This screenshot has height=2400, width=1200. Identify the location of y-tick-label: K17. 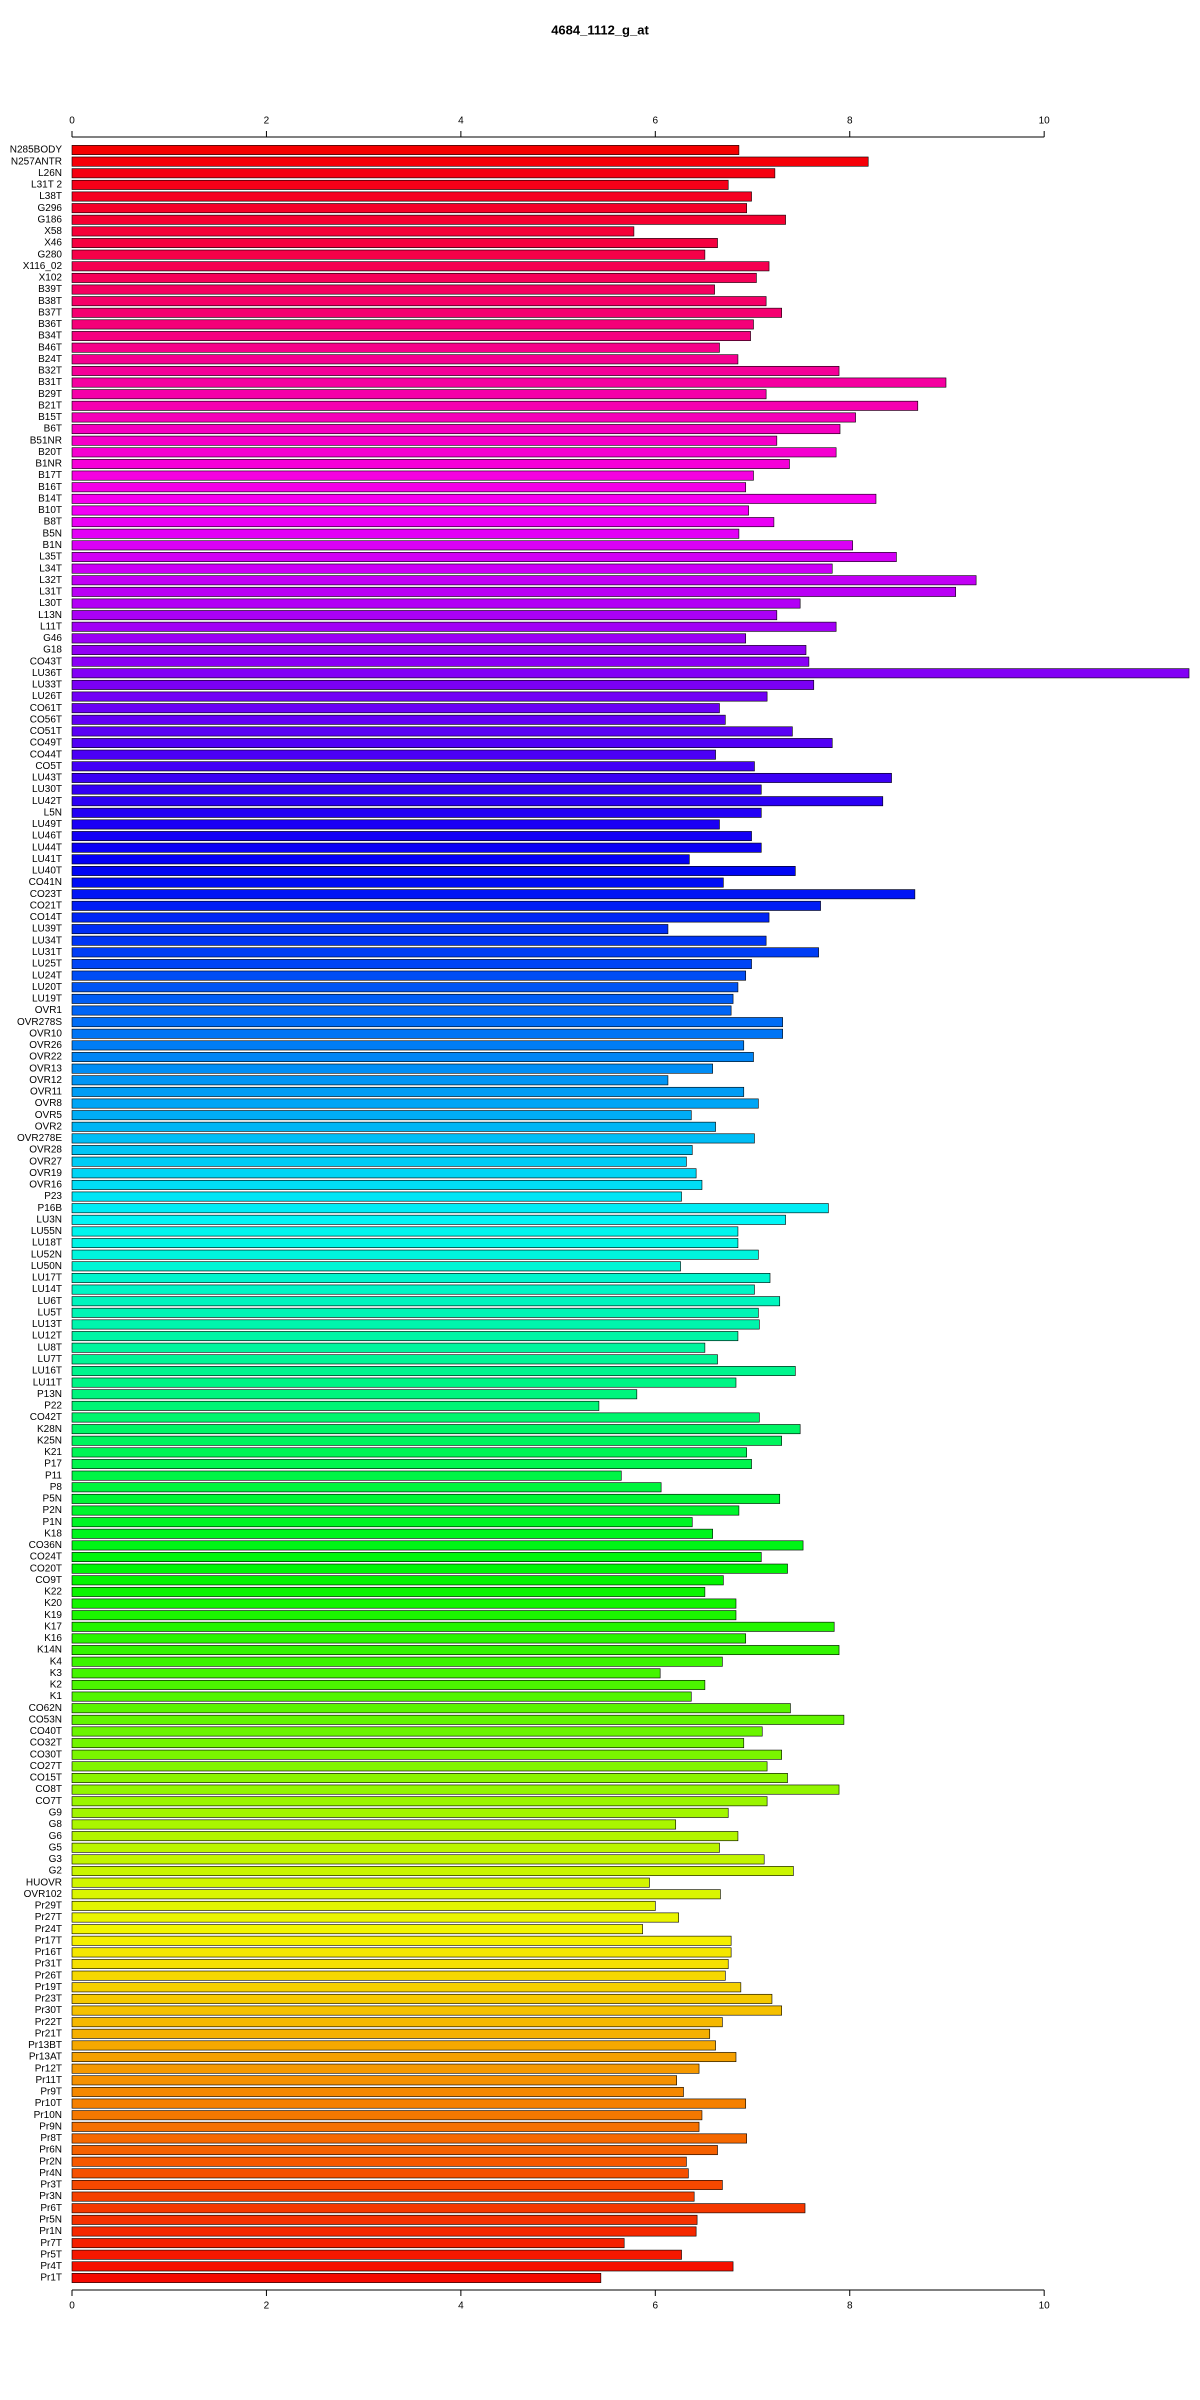
(53, 1626).